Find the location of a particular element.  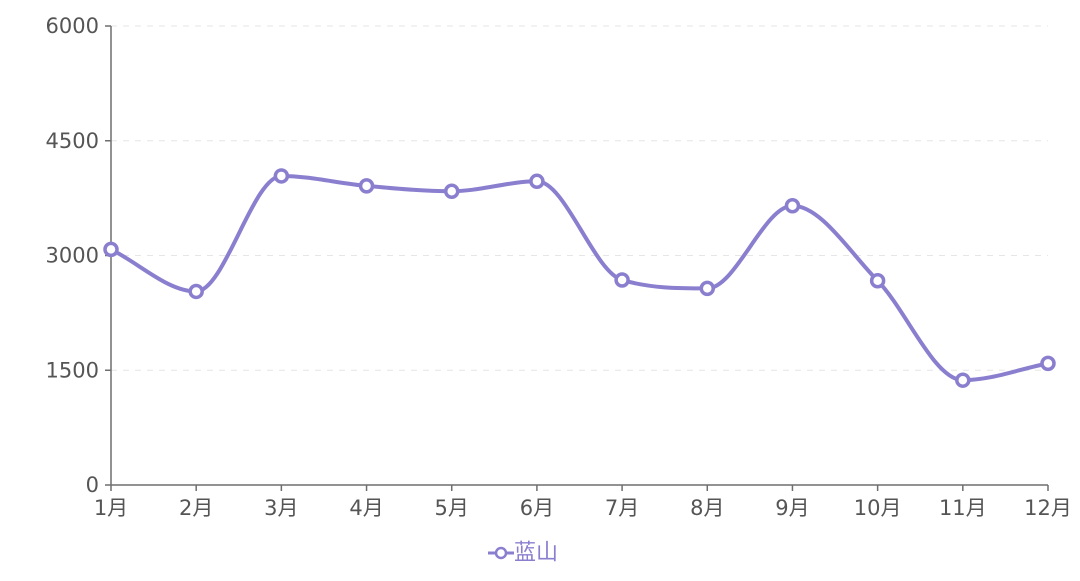

y-axis-tick-label: 6000 is located at coordinates (72, 26).